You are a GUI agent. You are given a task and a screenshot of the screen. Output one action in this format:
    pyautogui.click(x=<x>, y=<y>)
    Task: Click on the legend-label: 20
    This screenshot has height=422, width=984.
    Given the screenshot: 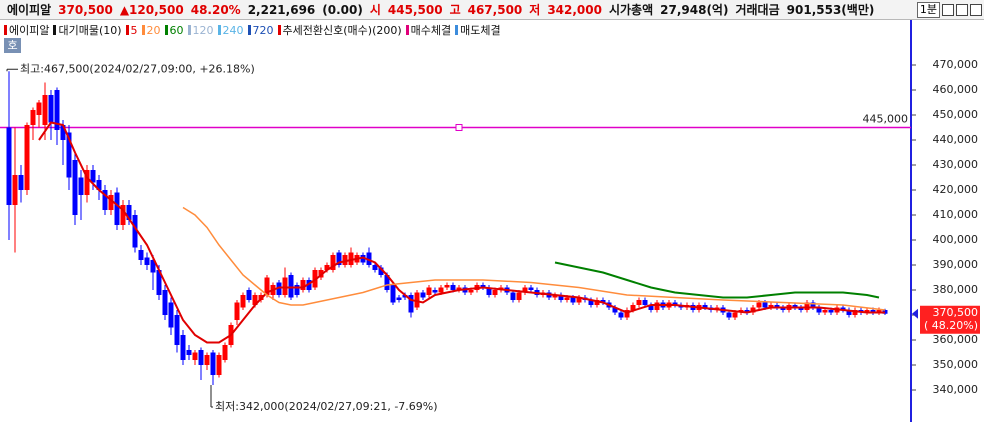 What is the action you would take?
    pyautogui.click(x=153, y=30)
    